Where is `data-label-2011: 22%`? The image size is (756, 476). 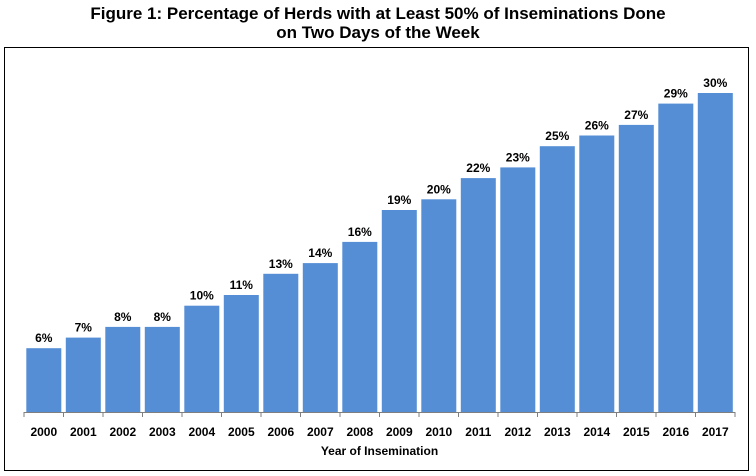 data-label-2011: 22% is located at coordinates (478, 168).